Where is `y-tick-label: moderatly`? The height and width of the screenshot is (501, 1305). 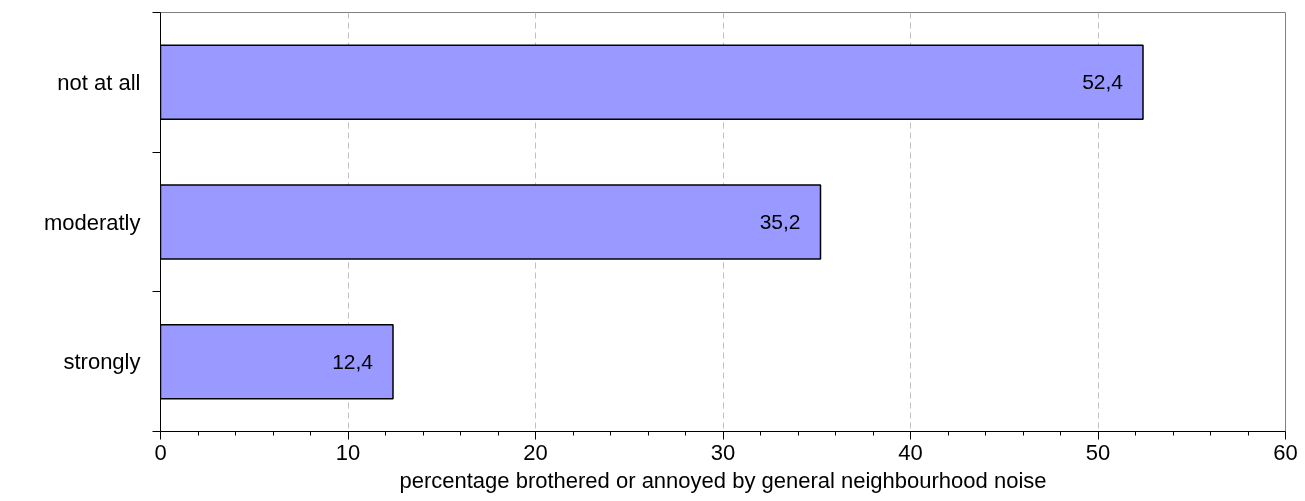 y-tick-label: moderatly is located at coordinates (92, 222).